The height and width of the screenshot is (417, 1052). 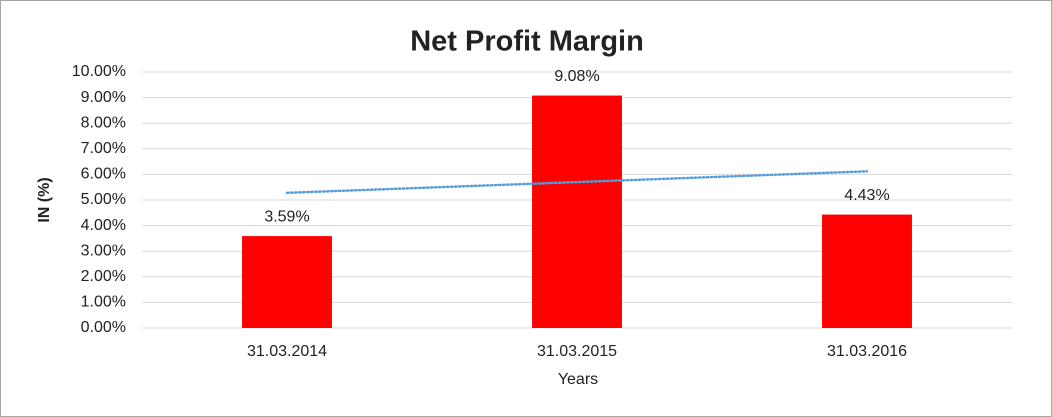 I want to click on y-tick-label: 4.00%, so click(x=103, y=225).